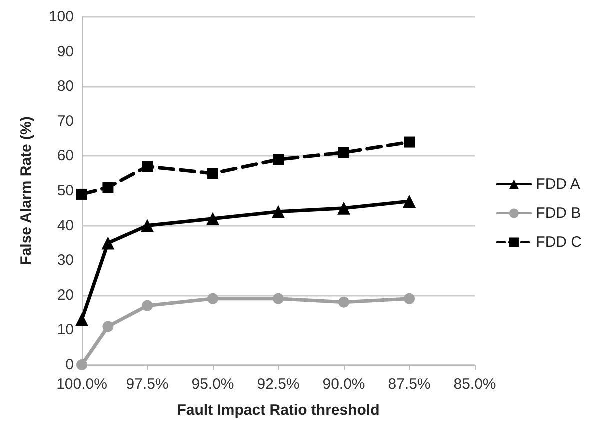 The height and width of the screenshot is (427, 607). I want to click on x-tick-label: 90.0%, so click(344, 384).